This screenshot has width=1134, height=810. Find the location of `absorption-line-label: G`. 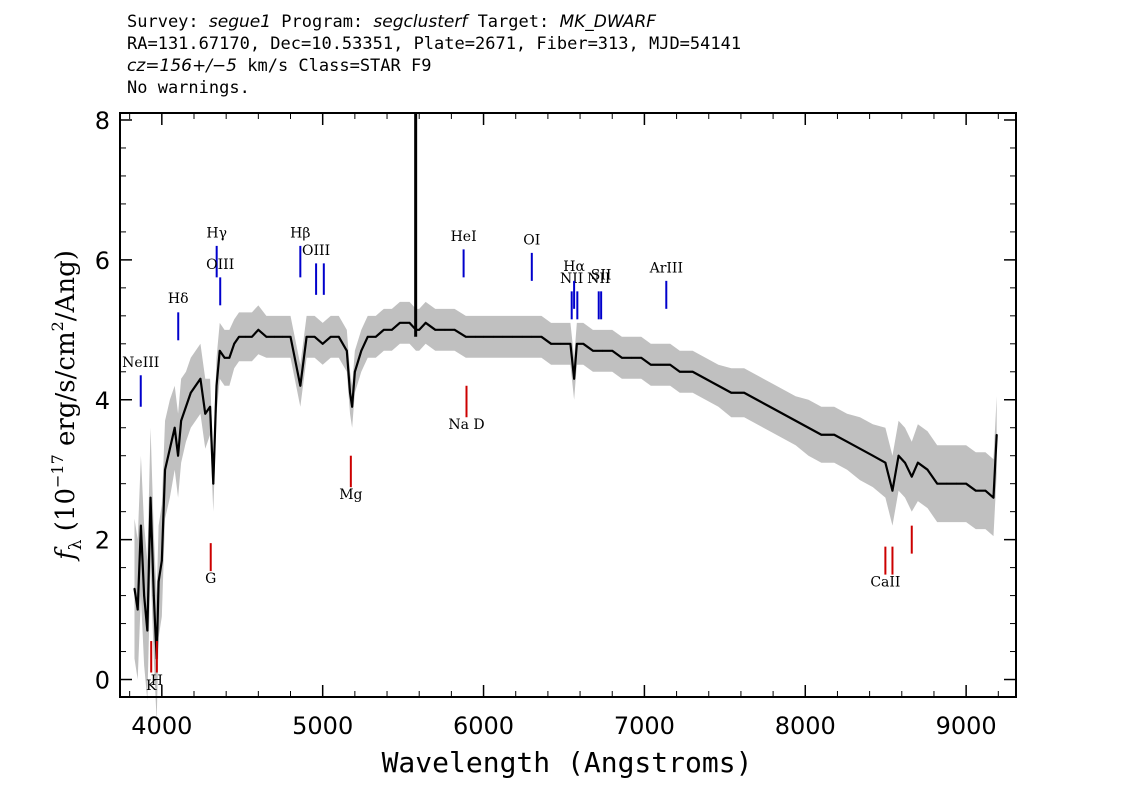

absorption-line-label: G is located at coordinates (210, 579).